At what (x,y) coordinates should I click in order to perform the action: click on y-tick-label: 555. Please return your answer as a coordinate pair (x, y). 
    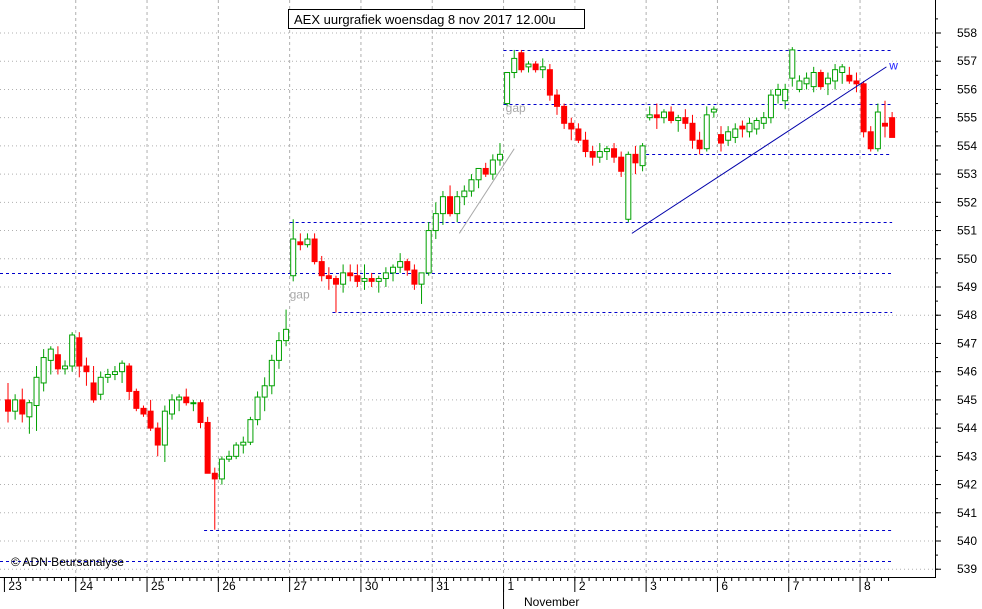
    Looking at the image, I should click on (967, 118).